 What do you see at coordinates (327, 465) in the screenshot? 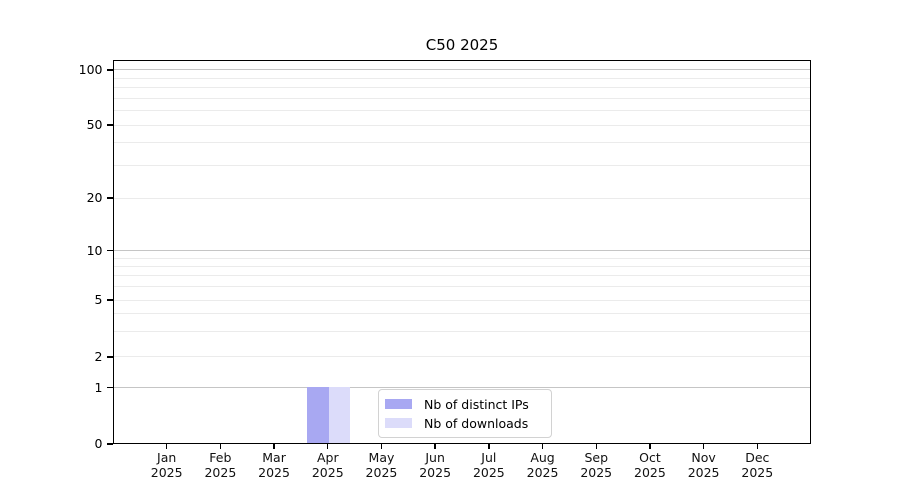
I see `x-tick-label-apr: Apr 2025` at bounding box center [327, 465].